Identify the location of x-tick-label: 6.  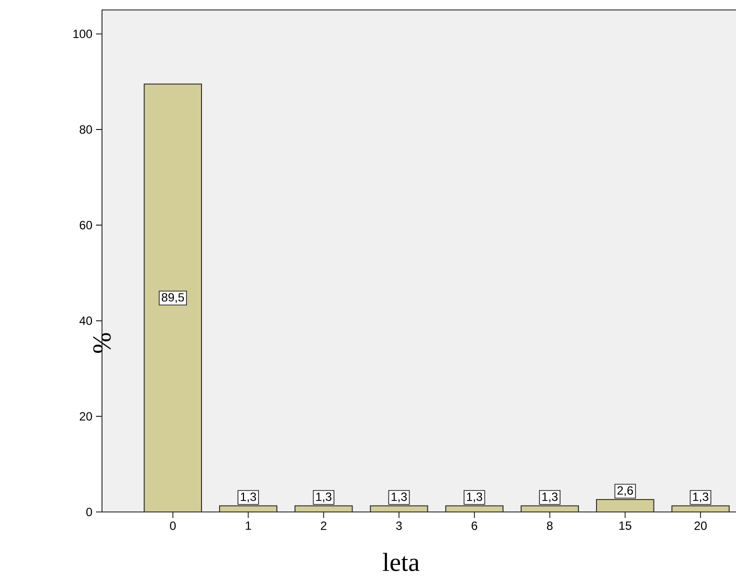
(475, 526).